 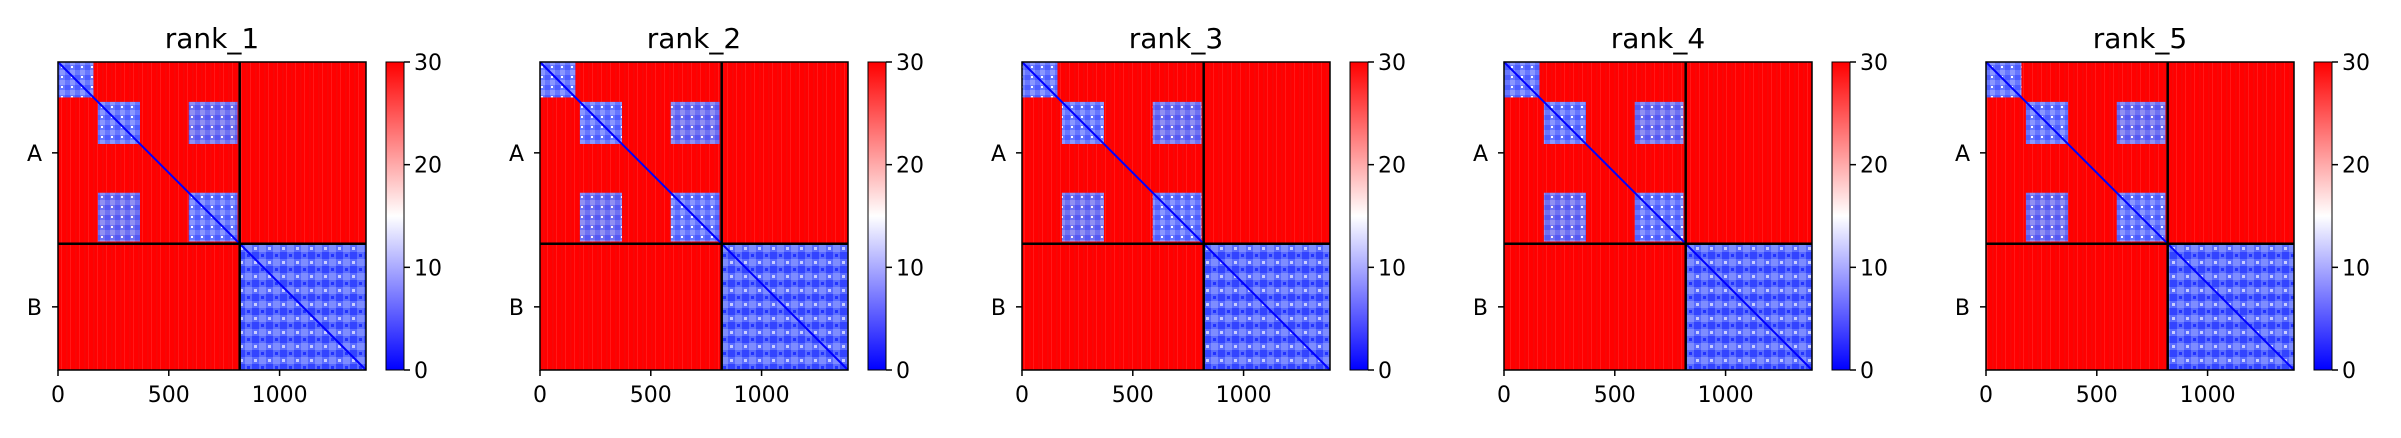 I want to click on panel-title: rank_3, so click(x=1176, y=38).